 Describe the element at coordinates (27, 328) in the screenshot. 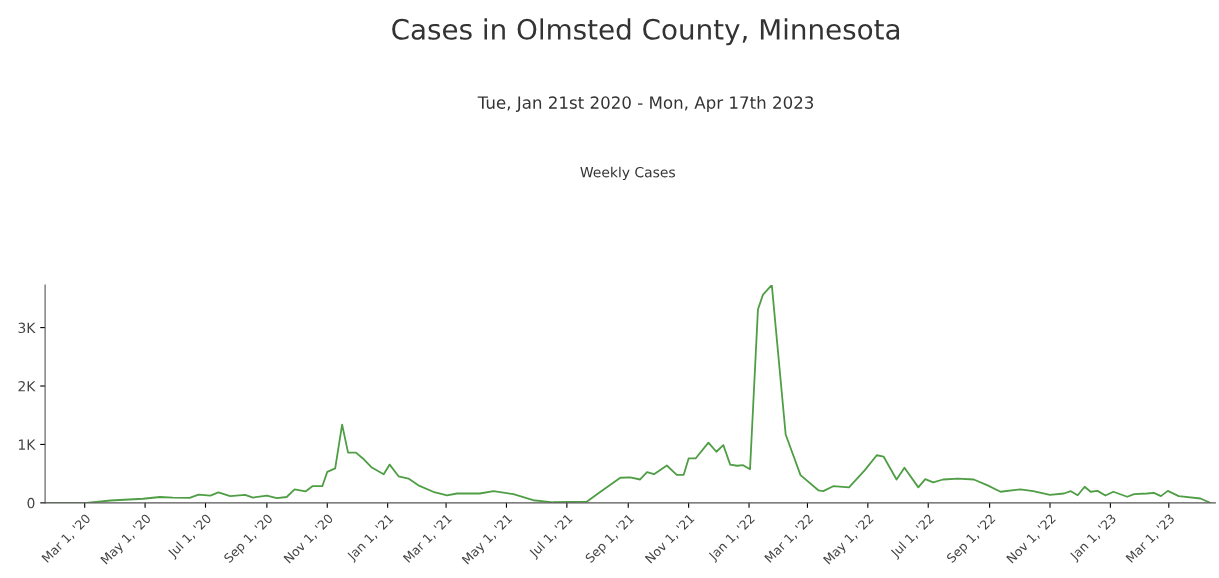

I see `y-tick-label: 3K` at that location.